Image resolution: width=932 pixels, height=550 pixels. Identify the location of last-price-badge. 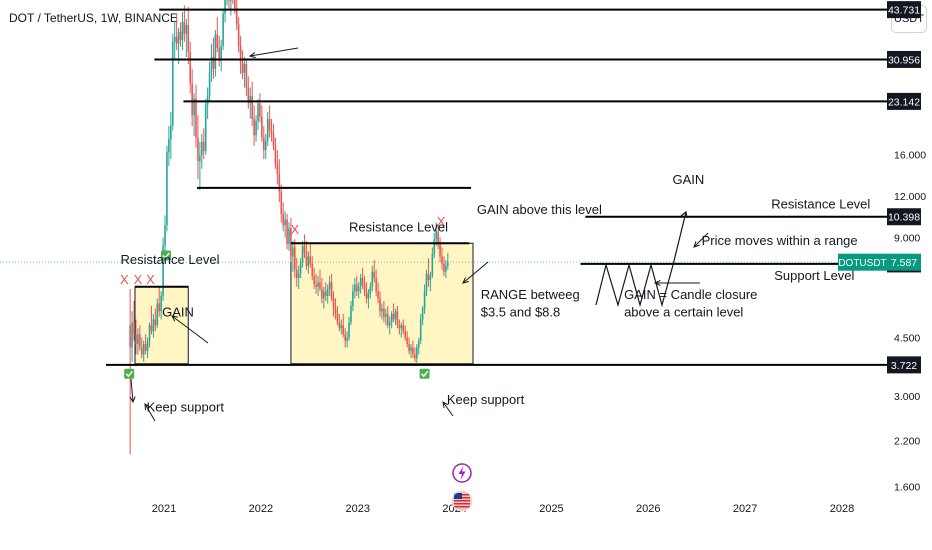
(904, 262).